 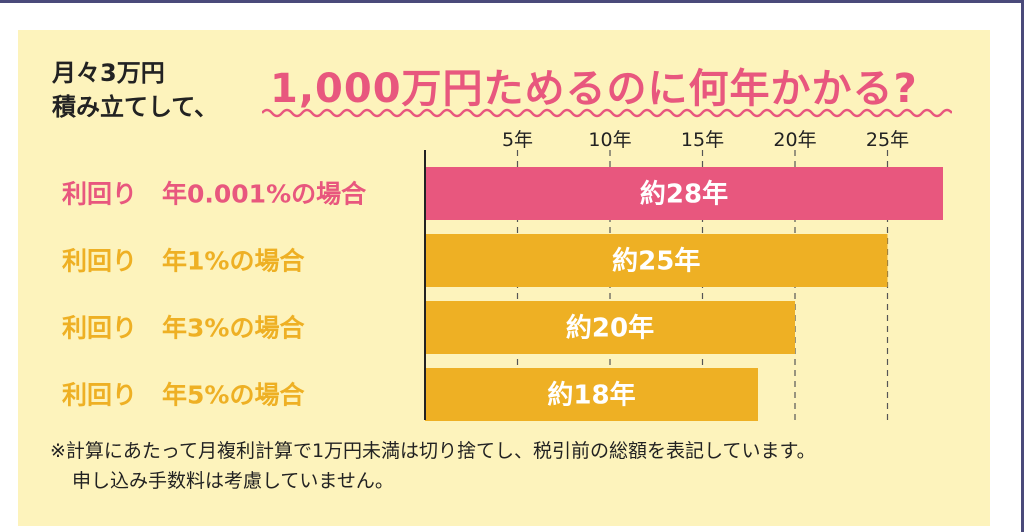 I want to click on footnote-line-2: 申し込み手数料は考慮していません。, so click(x=233, y=481).